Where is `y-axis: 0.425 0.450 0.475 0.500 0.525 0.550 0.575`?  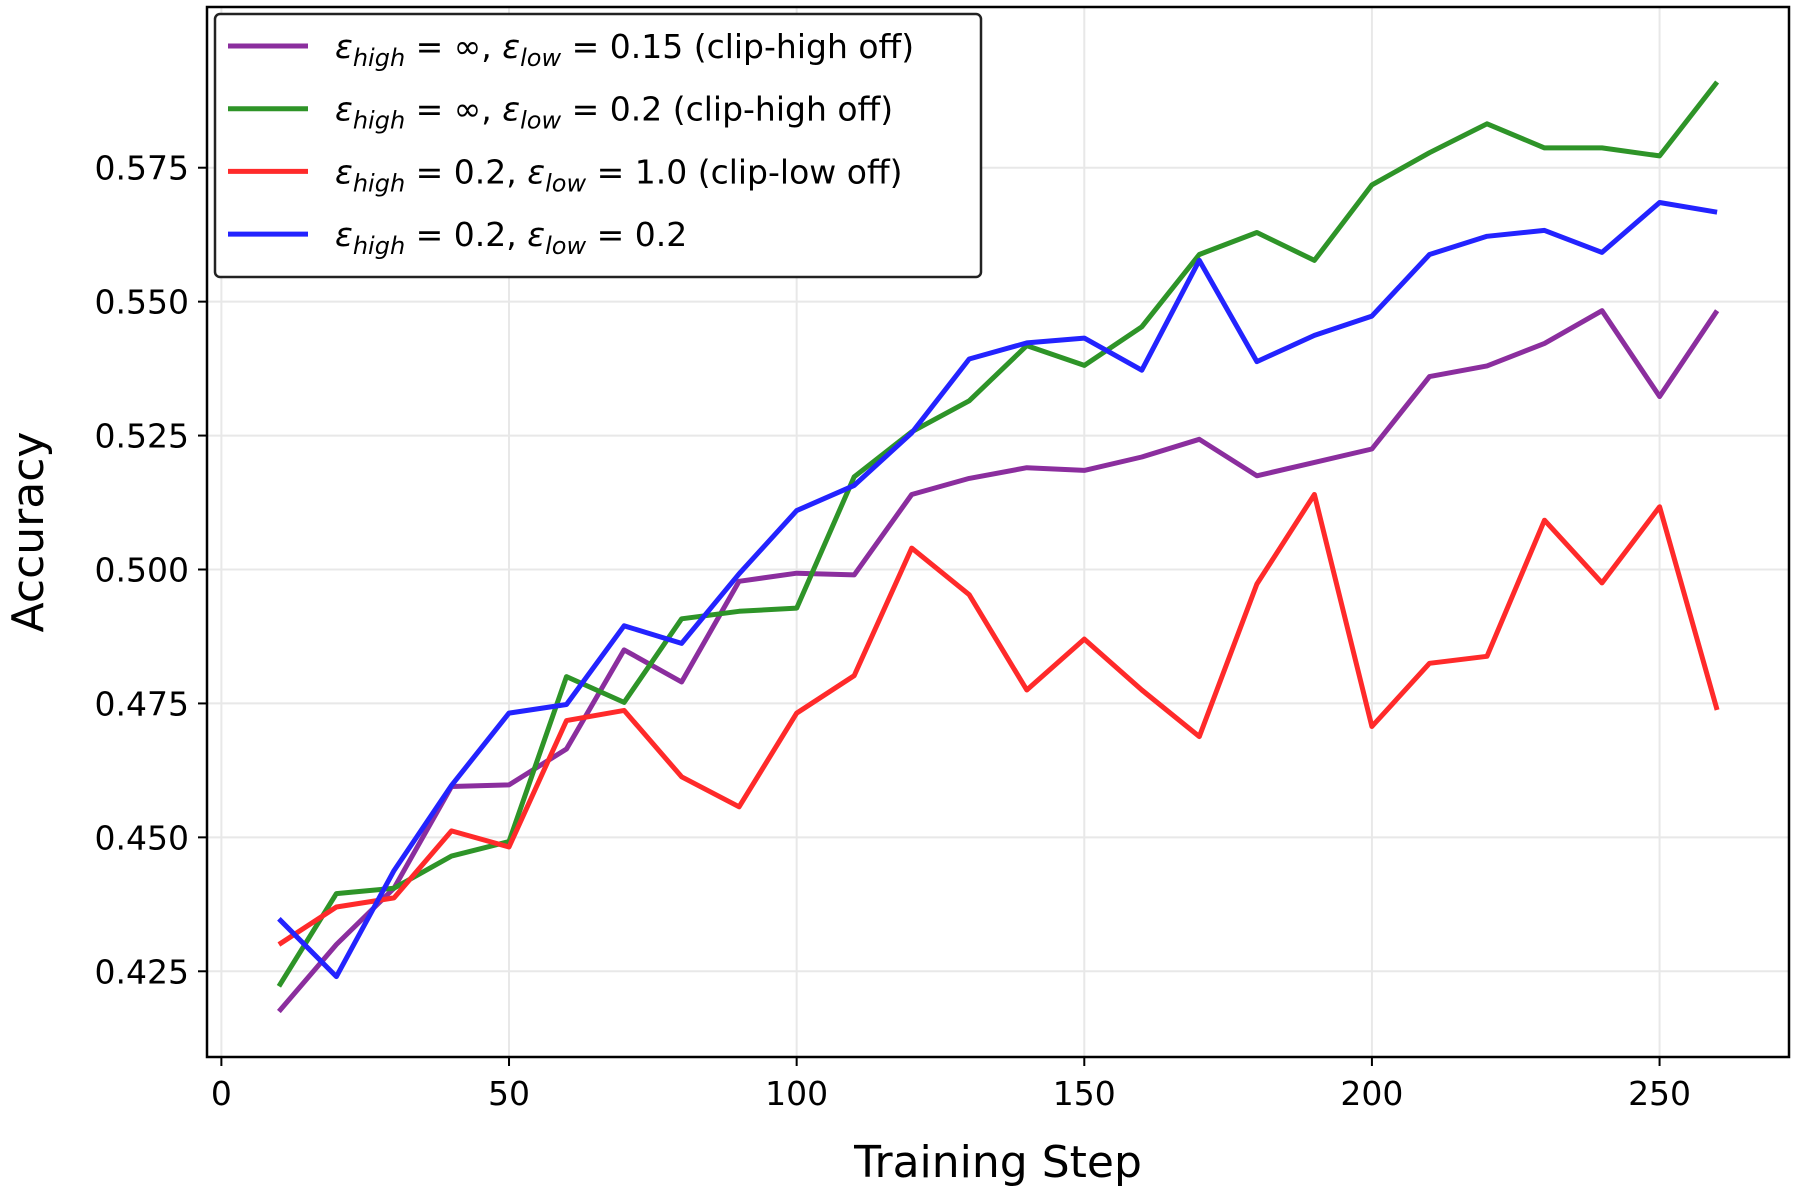
y-axis: 0.425 0.450 0.475 0.500 0.525 0.550 0.575 is located at coordinates (151, 570).